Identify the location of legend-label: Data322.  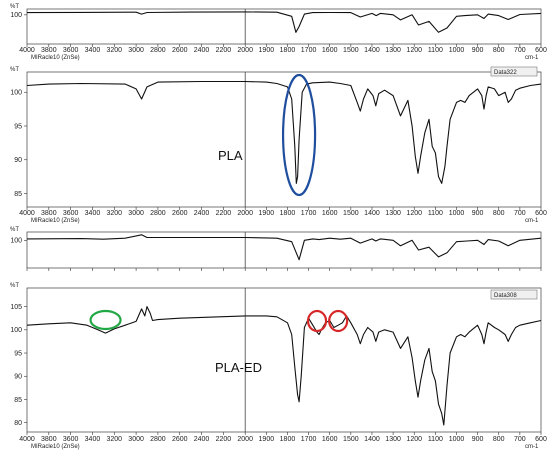
(505, 73).